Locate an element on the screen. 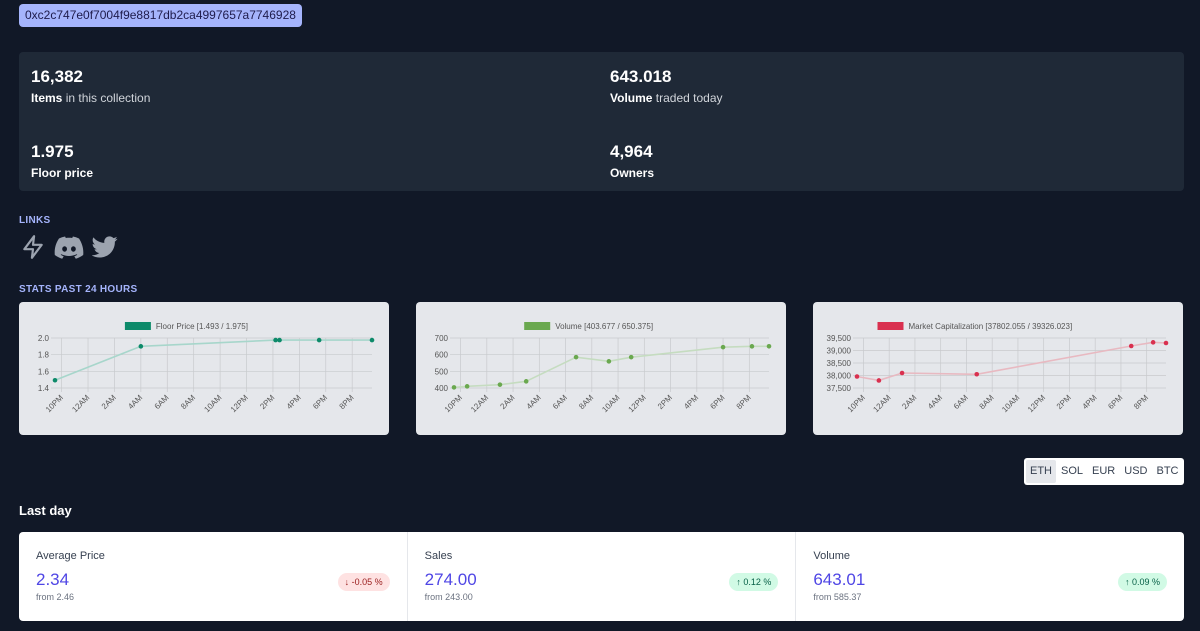 This screenshot has height=631, width=1200. twitter-icon is located at coordinates (105, 247).